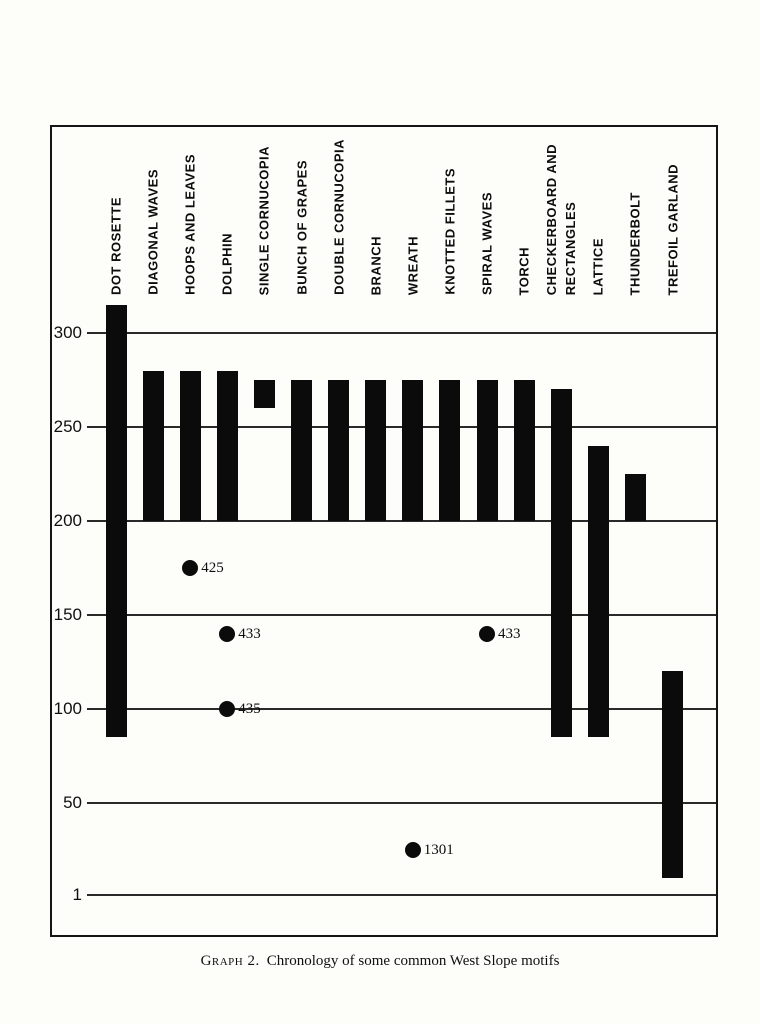  Describe the element at coordinates (227, 264) in the screenshot. I see `column-label-dolphin: DOLPHIN` at that location.